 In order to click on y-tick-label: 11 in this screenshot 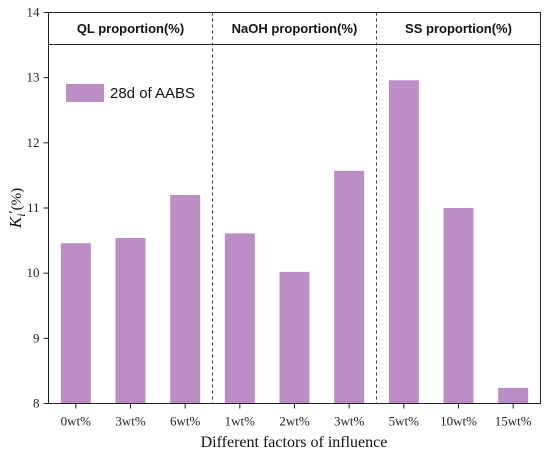, I will do `click(33, 207)`.